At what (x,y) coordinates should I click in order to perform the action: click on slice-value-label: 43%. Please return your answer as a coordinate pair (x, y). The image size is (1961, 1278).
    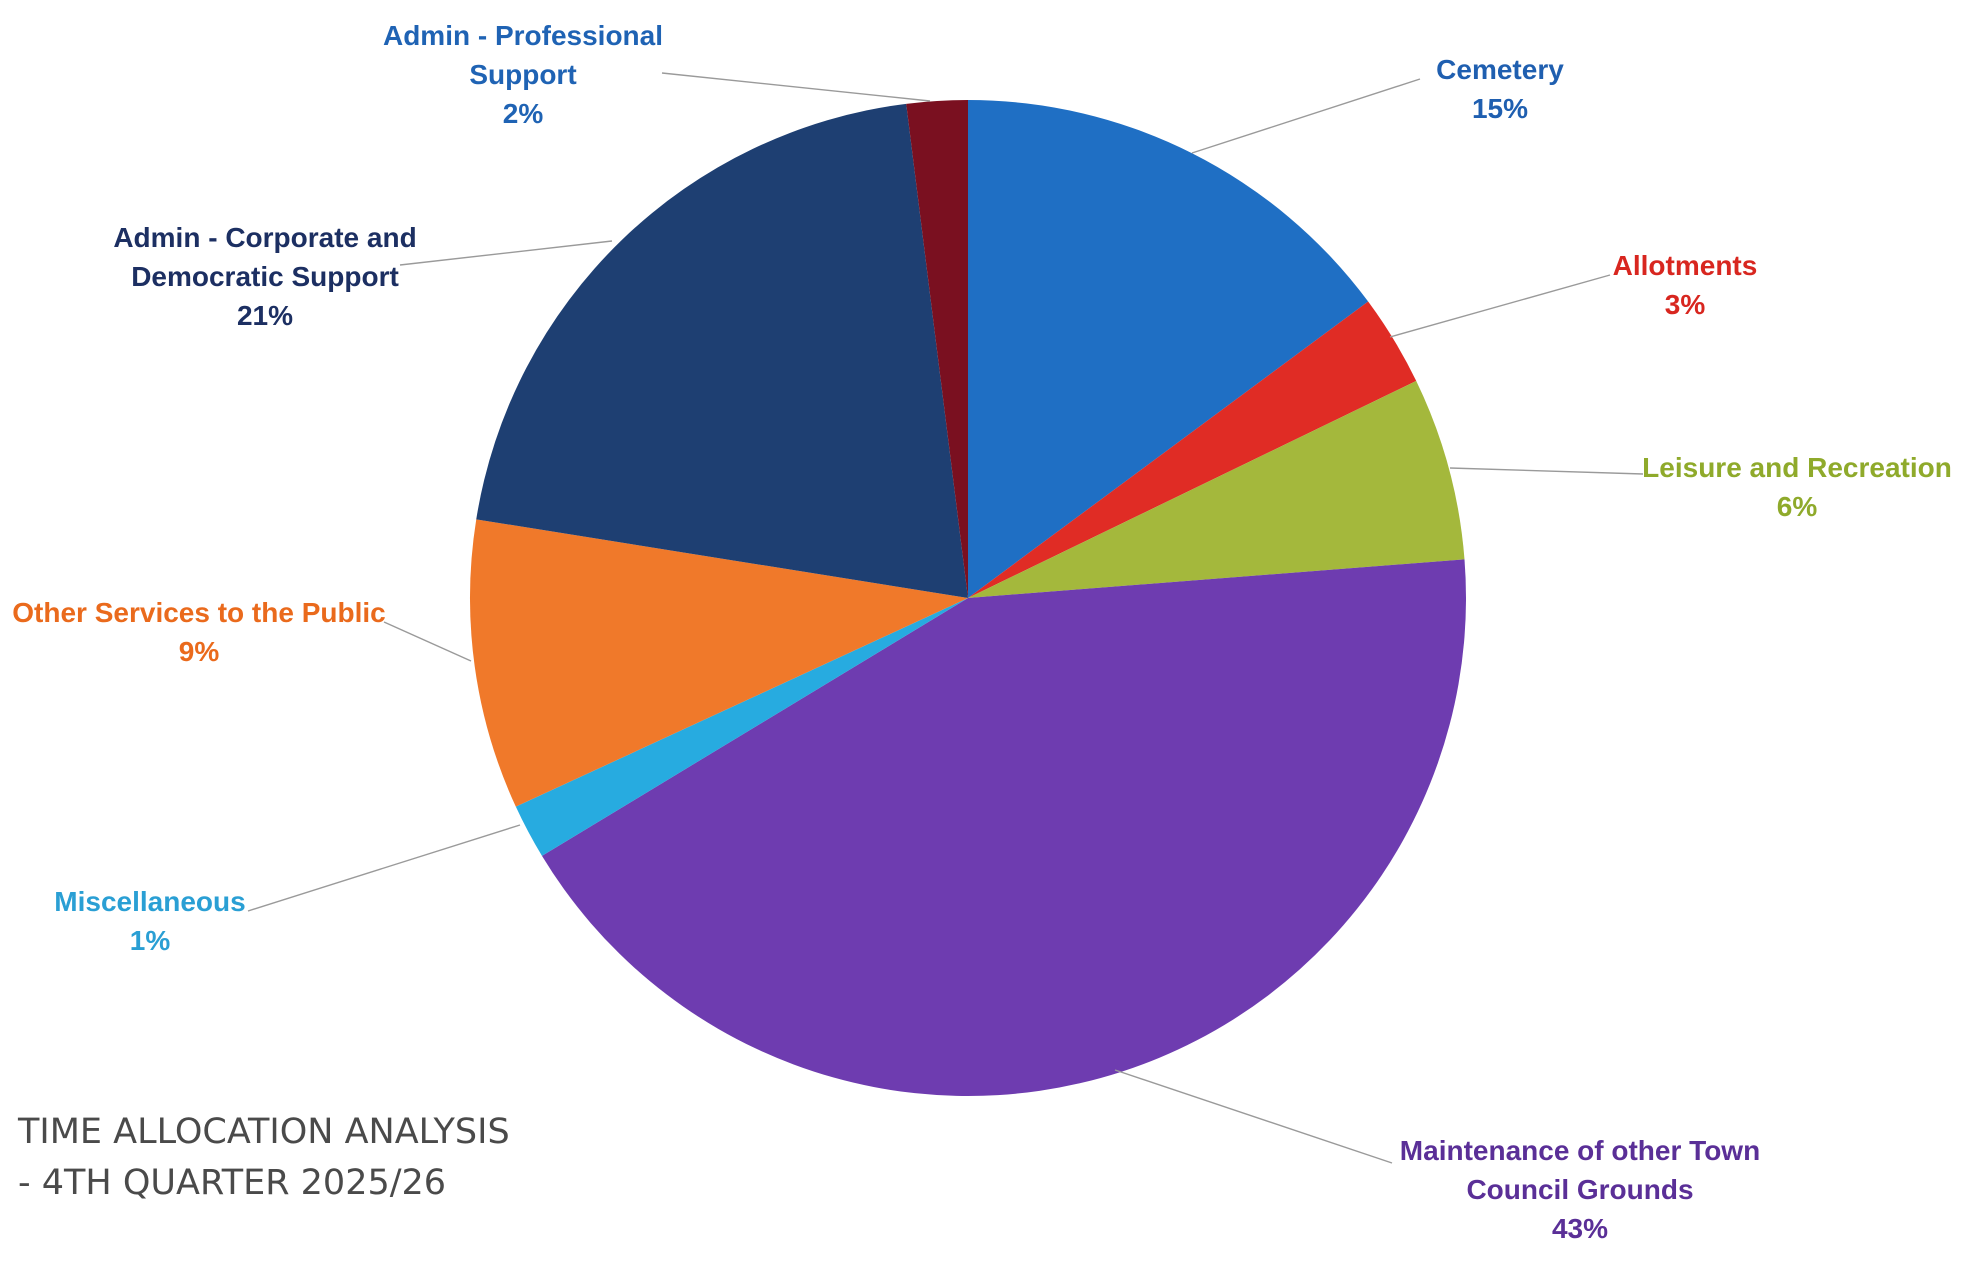
    Looking at the image, I should click on (1580, 1228).